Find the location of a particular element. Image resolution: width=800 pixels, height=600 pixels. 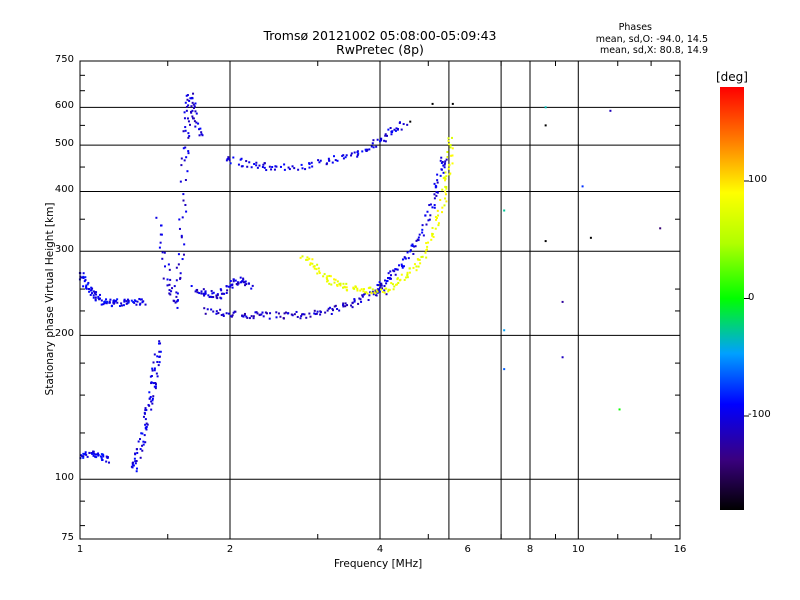

colorbar is located at coordinates (732, 298).